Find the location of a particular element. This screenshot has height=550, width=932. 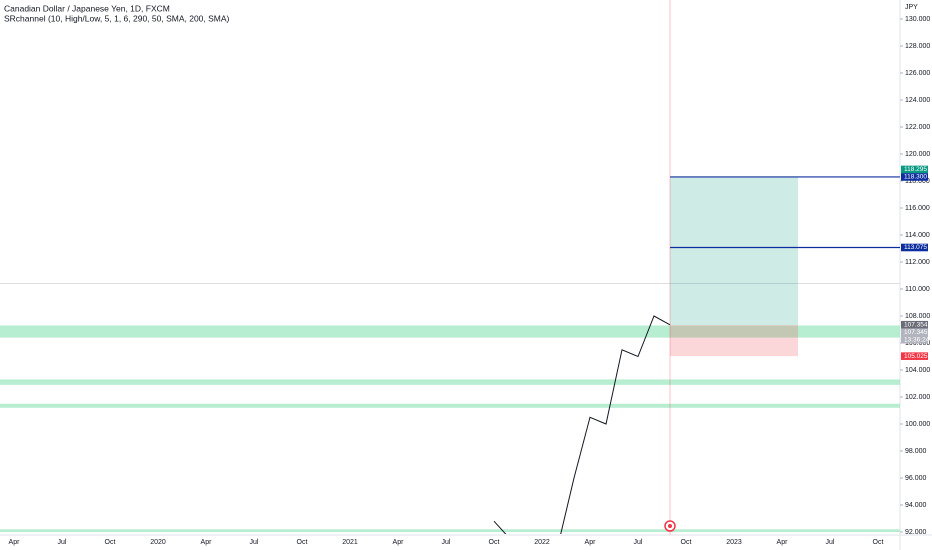

x-tick-label: 2022 is located at coordinates (542, 542).